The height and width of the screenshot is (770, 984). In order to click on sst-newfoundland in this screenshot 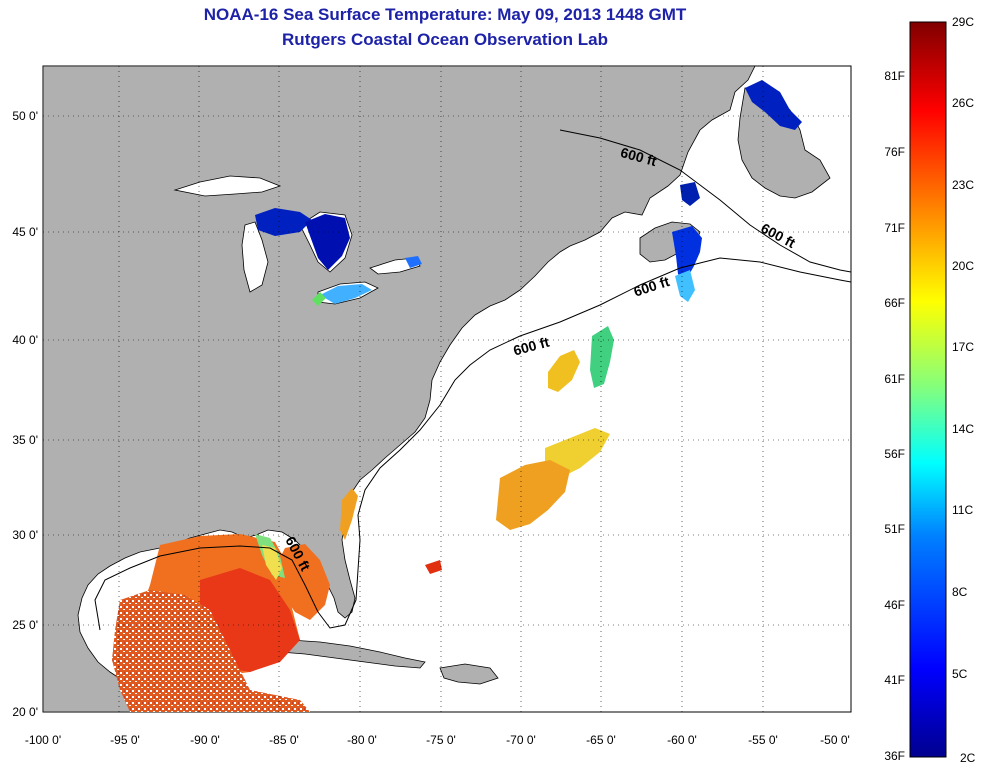, I will do `click(773, 105)`.